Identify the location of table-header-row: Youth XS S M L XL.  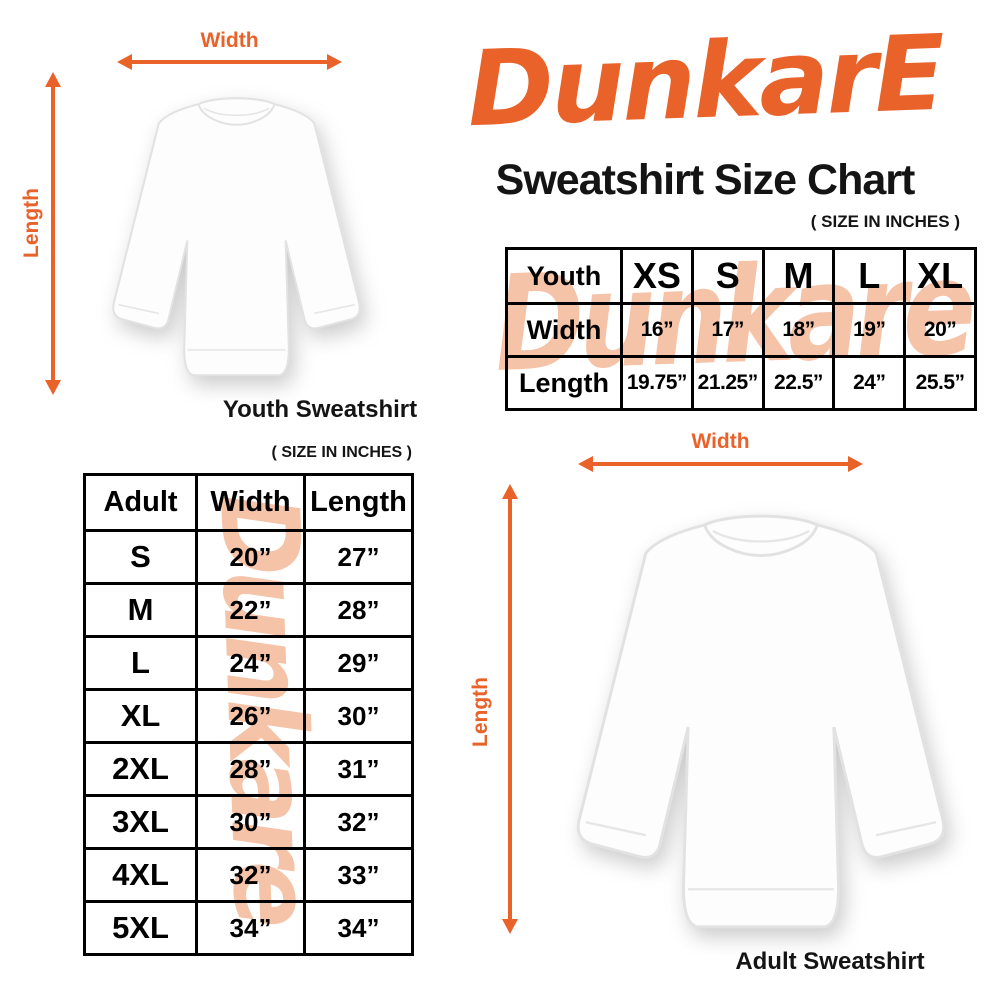
(741, 276).